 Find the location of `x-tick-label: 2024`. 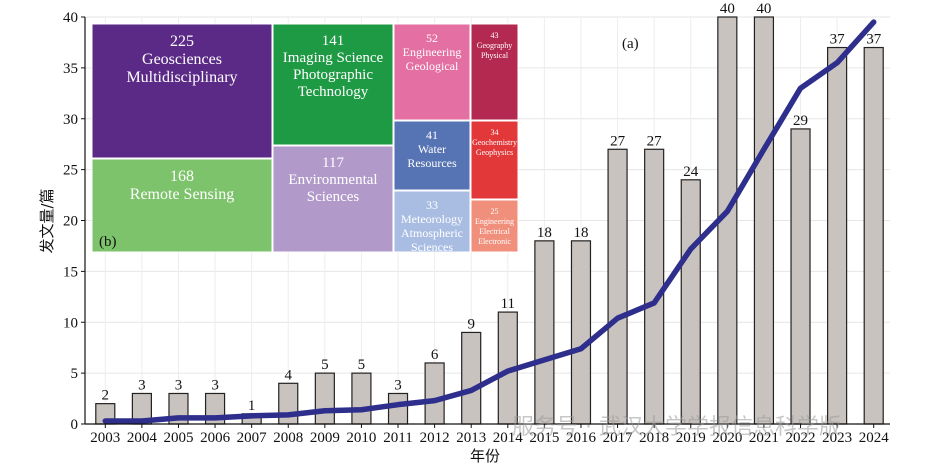

x-tick-label: 2024 is located at coordinates (874, 438).